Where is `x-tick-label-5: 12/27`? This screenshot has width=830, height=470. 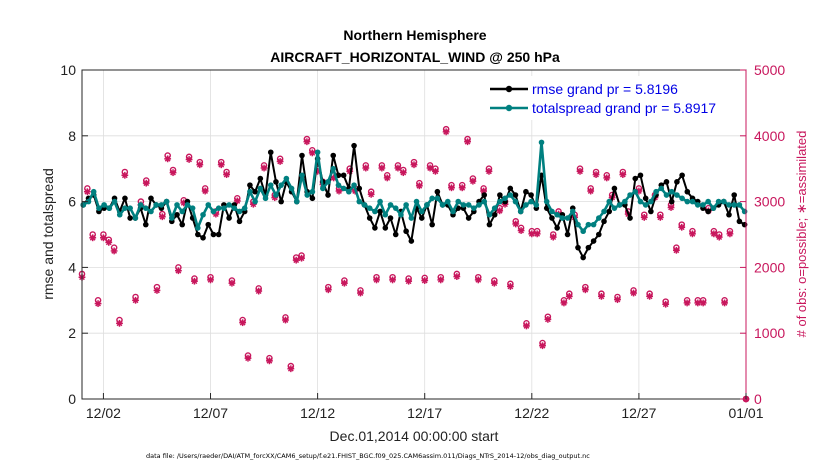
x-tick-label-5: 12/27 is located at coordinates (638, 413).